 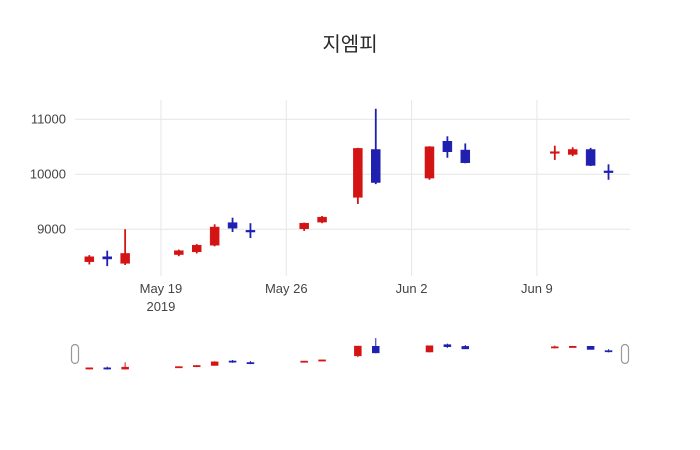 I want to click on x-tick-label: Jun 2, so click(x=412, y=288).